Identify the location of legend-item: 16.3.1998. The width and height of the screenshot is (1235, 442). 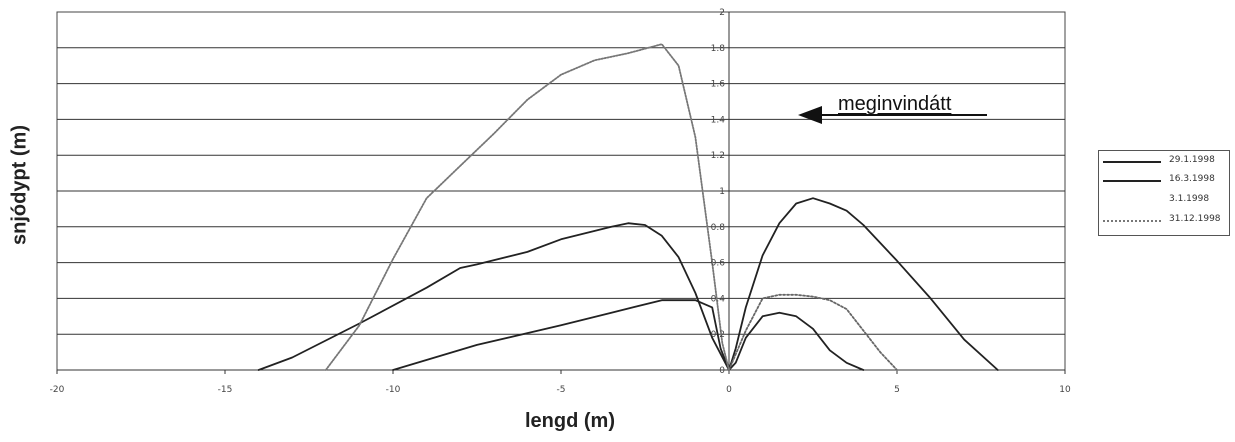
(1165, 181).